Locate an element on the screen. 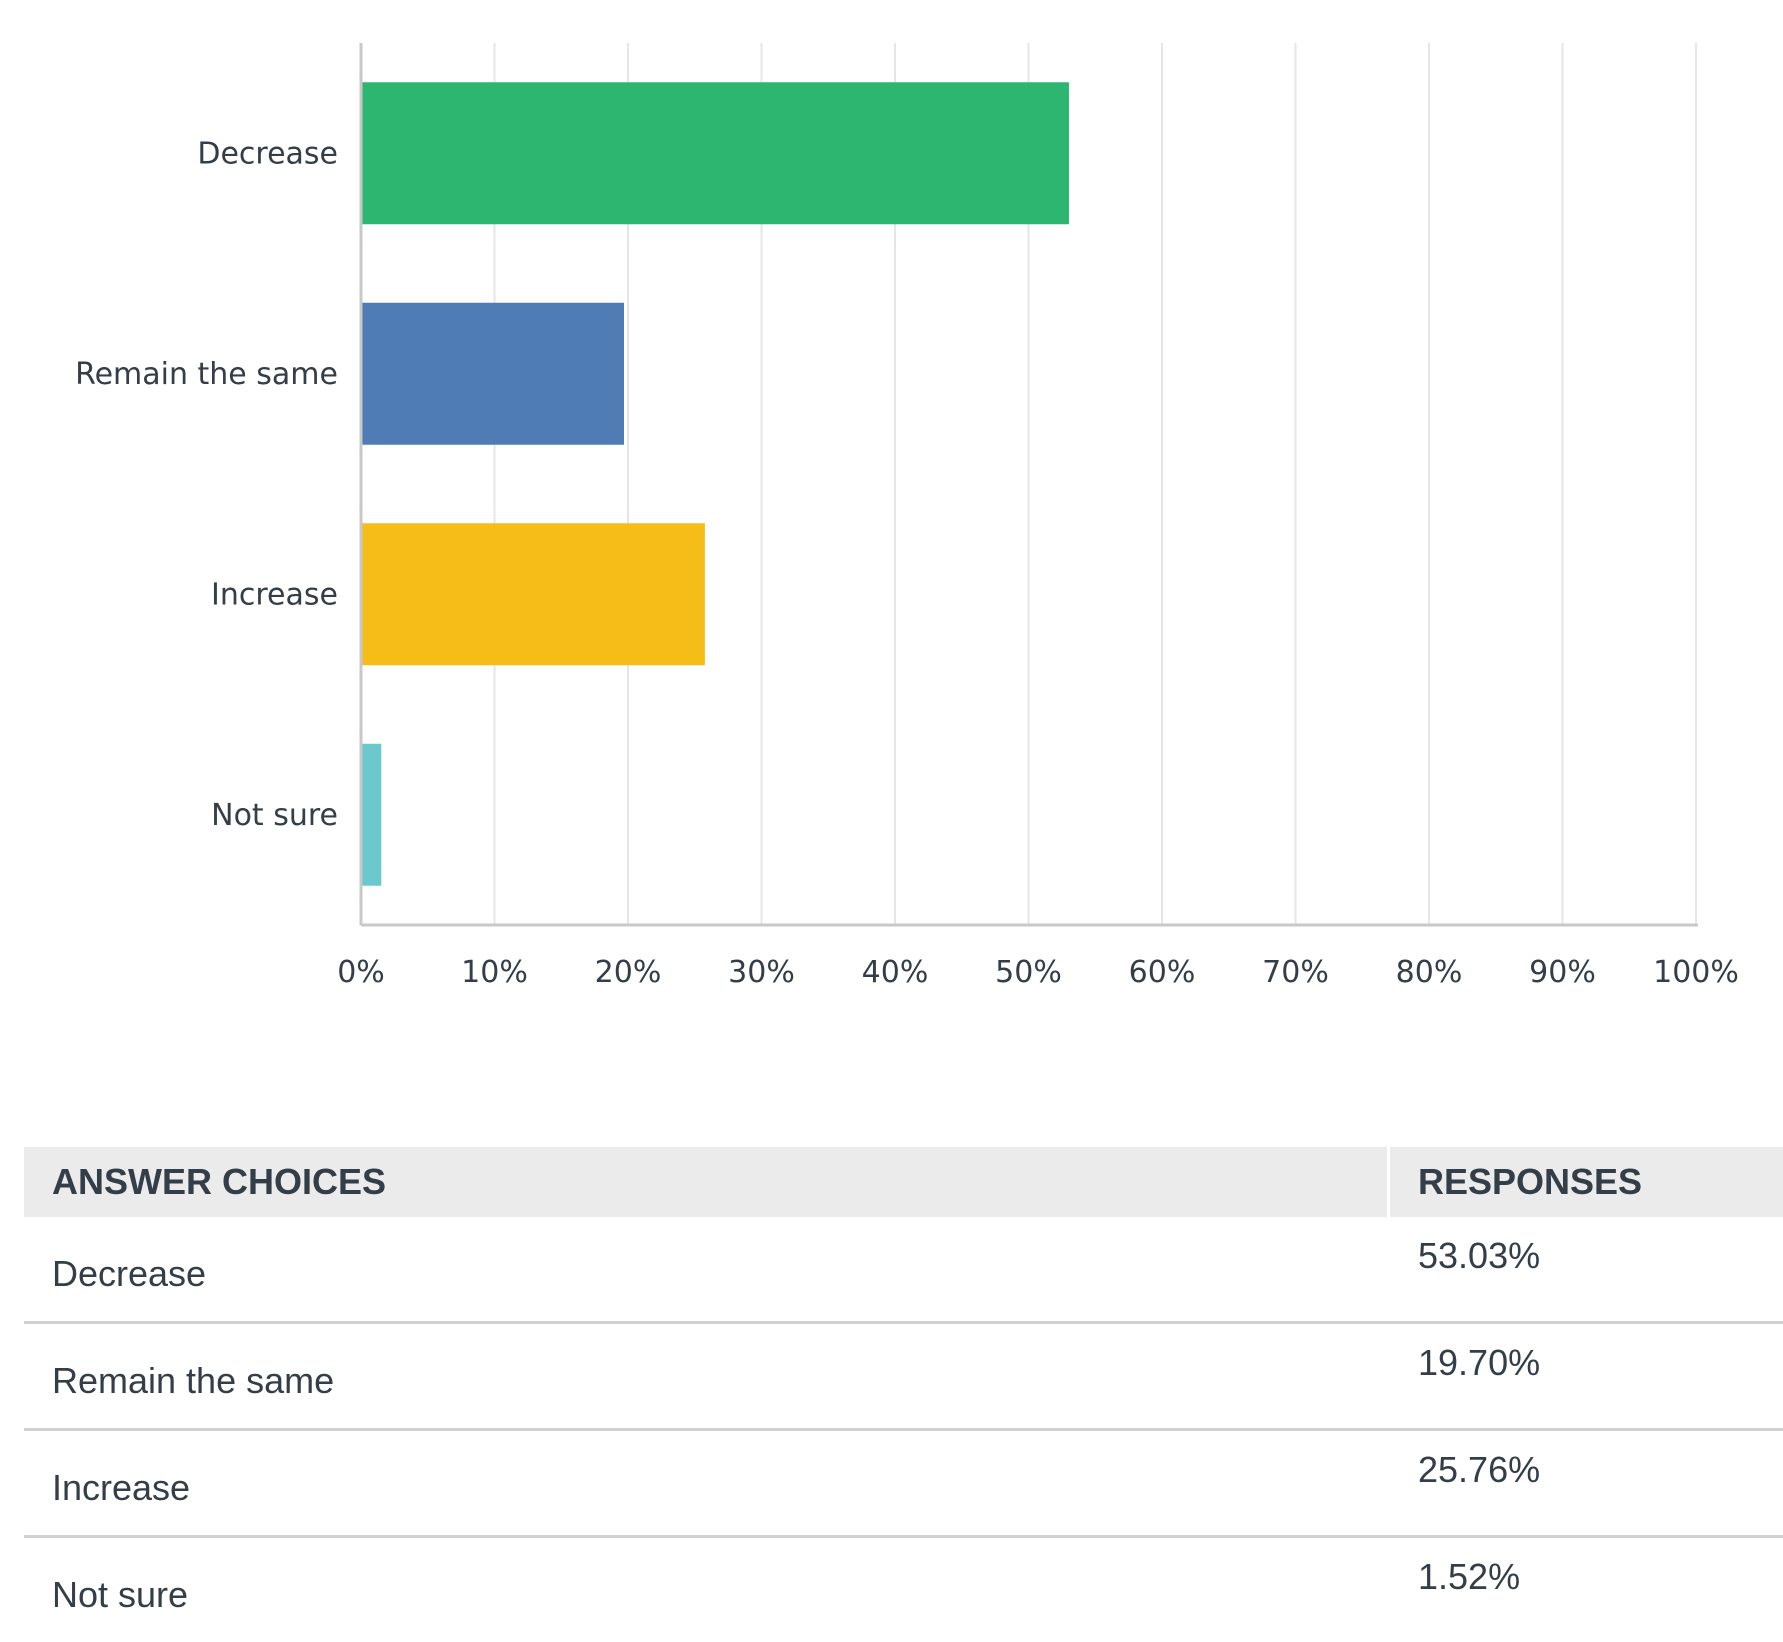  answer-choice: Remain the same is located at coordinates (706, 1376).